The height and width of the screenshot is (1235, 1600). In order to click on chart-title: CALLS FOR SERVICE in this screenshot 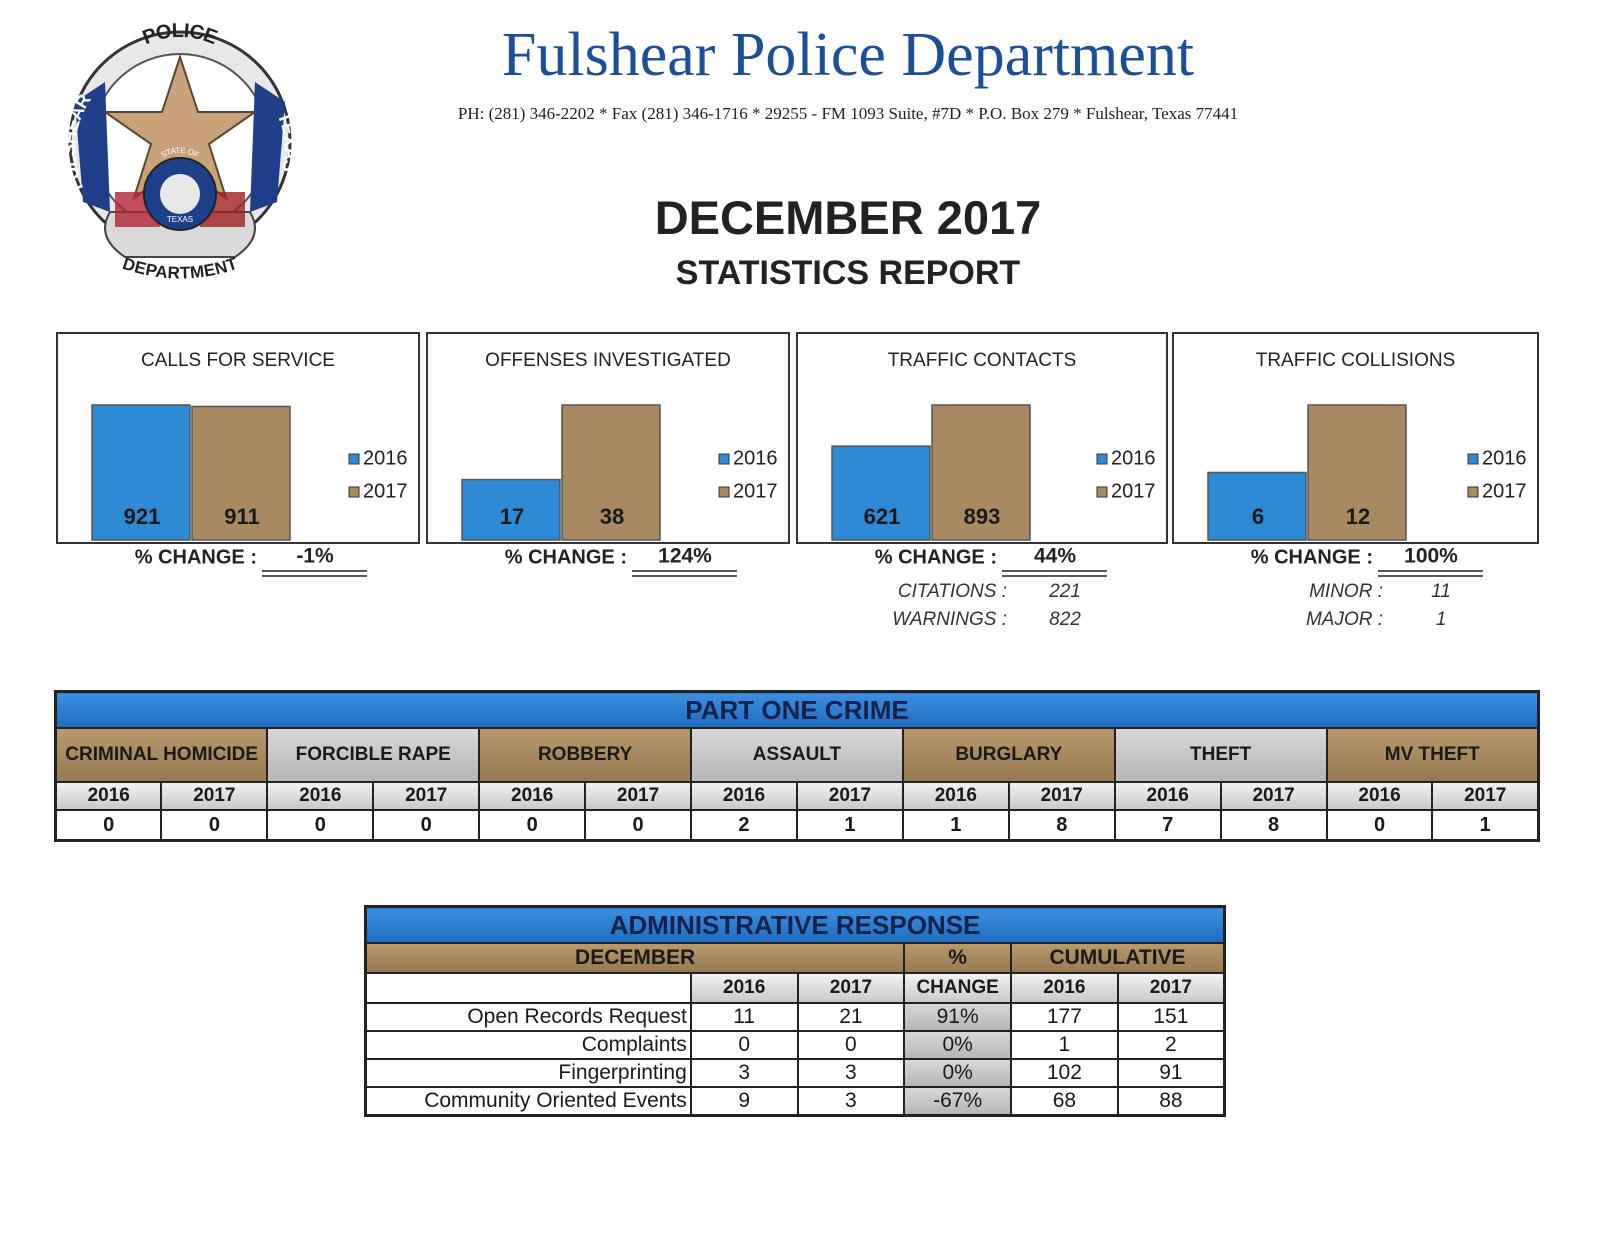, I will do `click(238, 360)`.